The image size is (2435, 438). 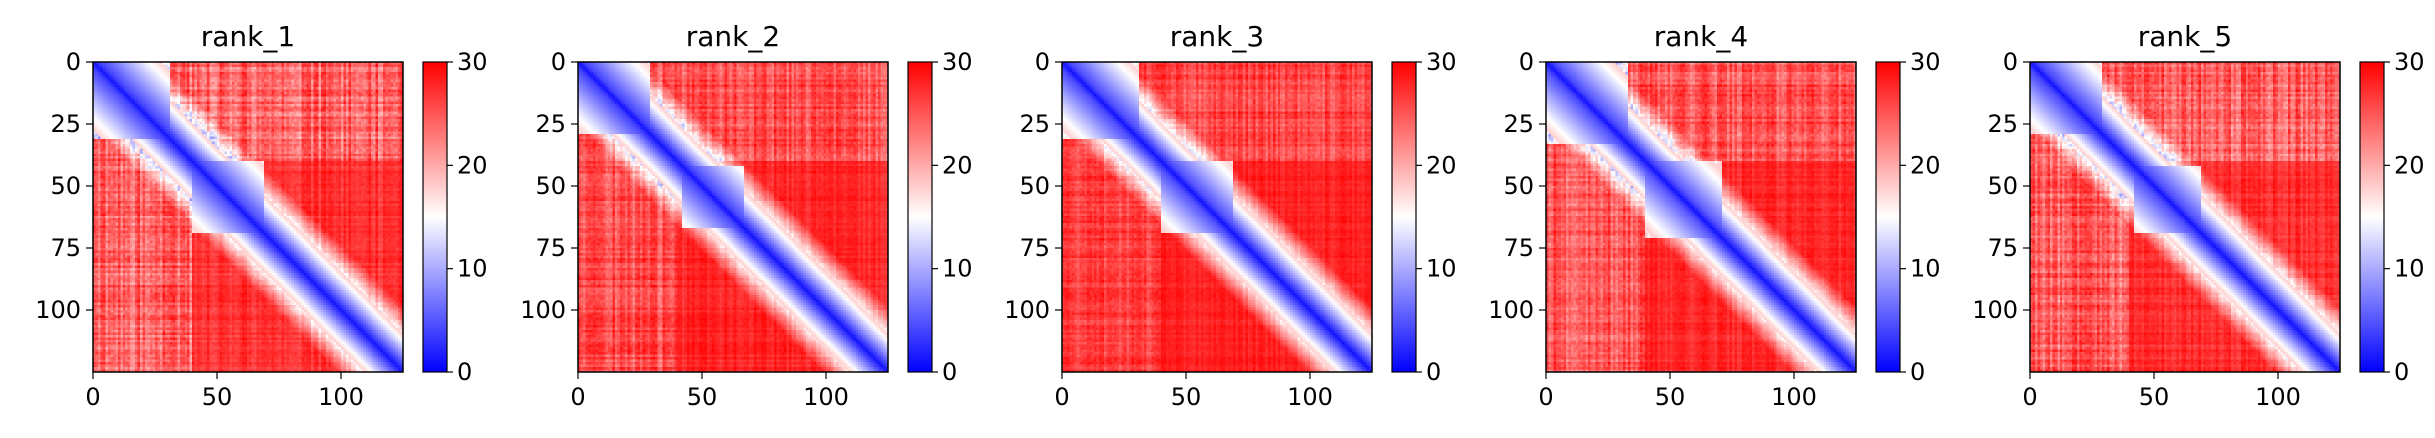 What do you see at coordinates (733, 36) in the screenshot?
I see `panel-title: rank_2` at bounding box center [733, 36].